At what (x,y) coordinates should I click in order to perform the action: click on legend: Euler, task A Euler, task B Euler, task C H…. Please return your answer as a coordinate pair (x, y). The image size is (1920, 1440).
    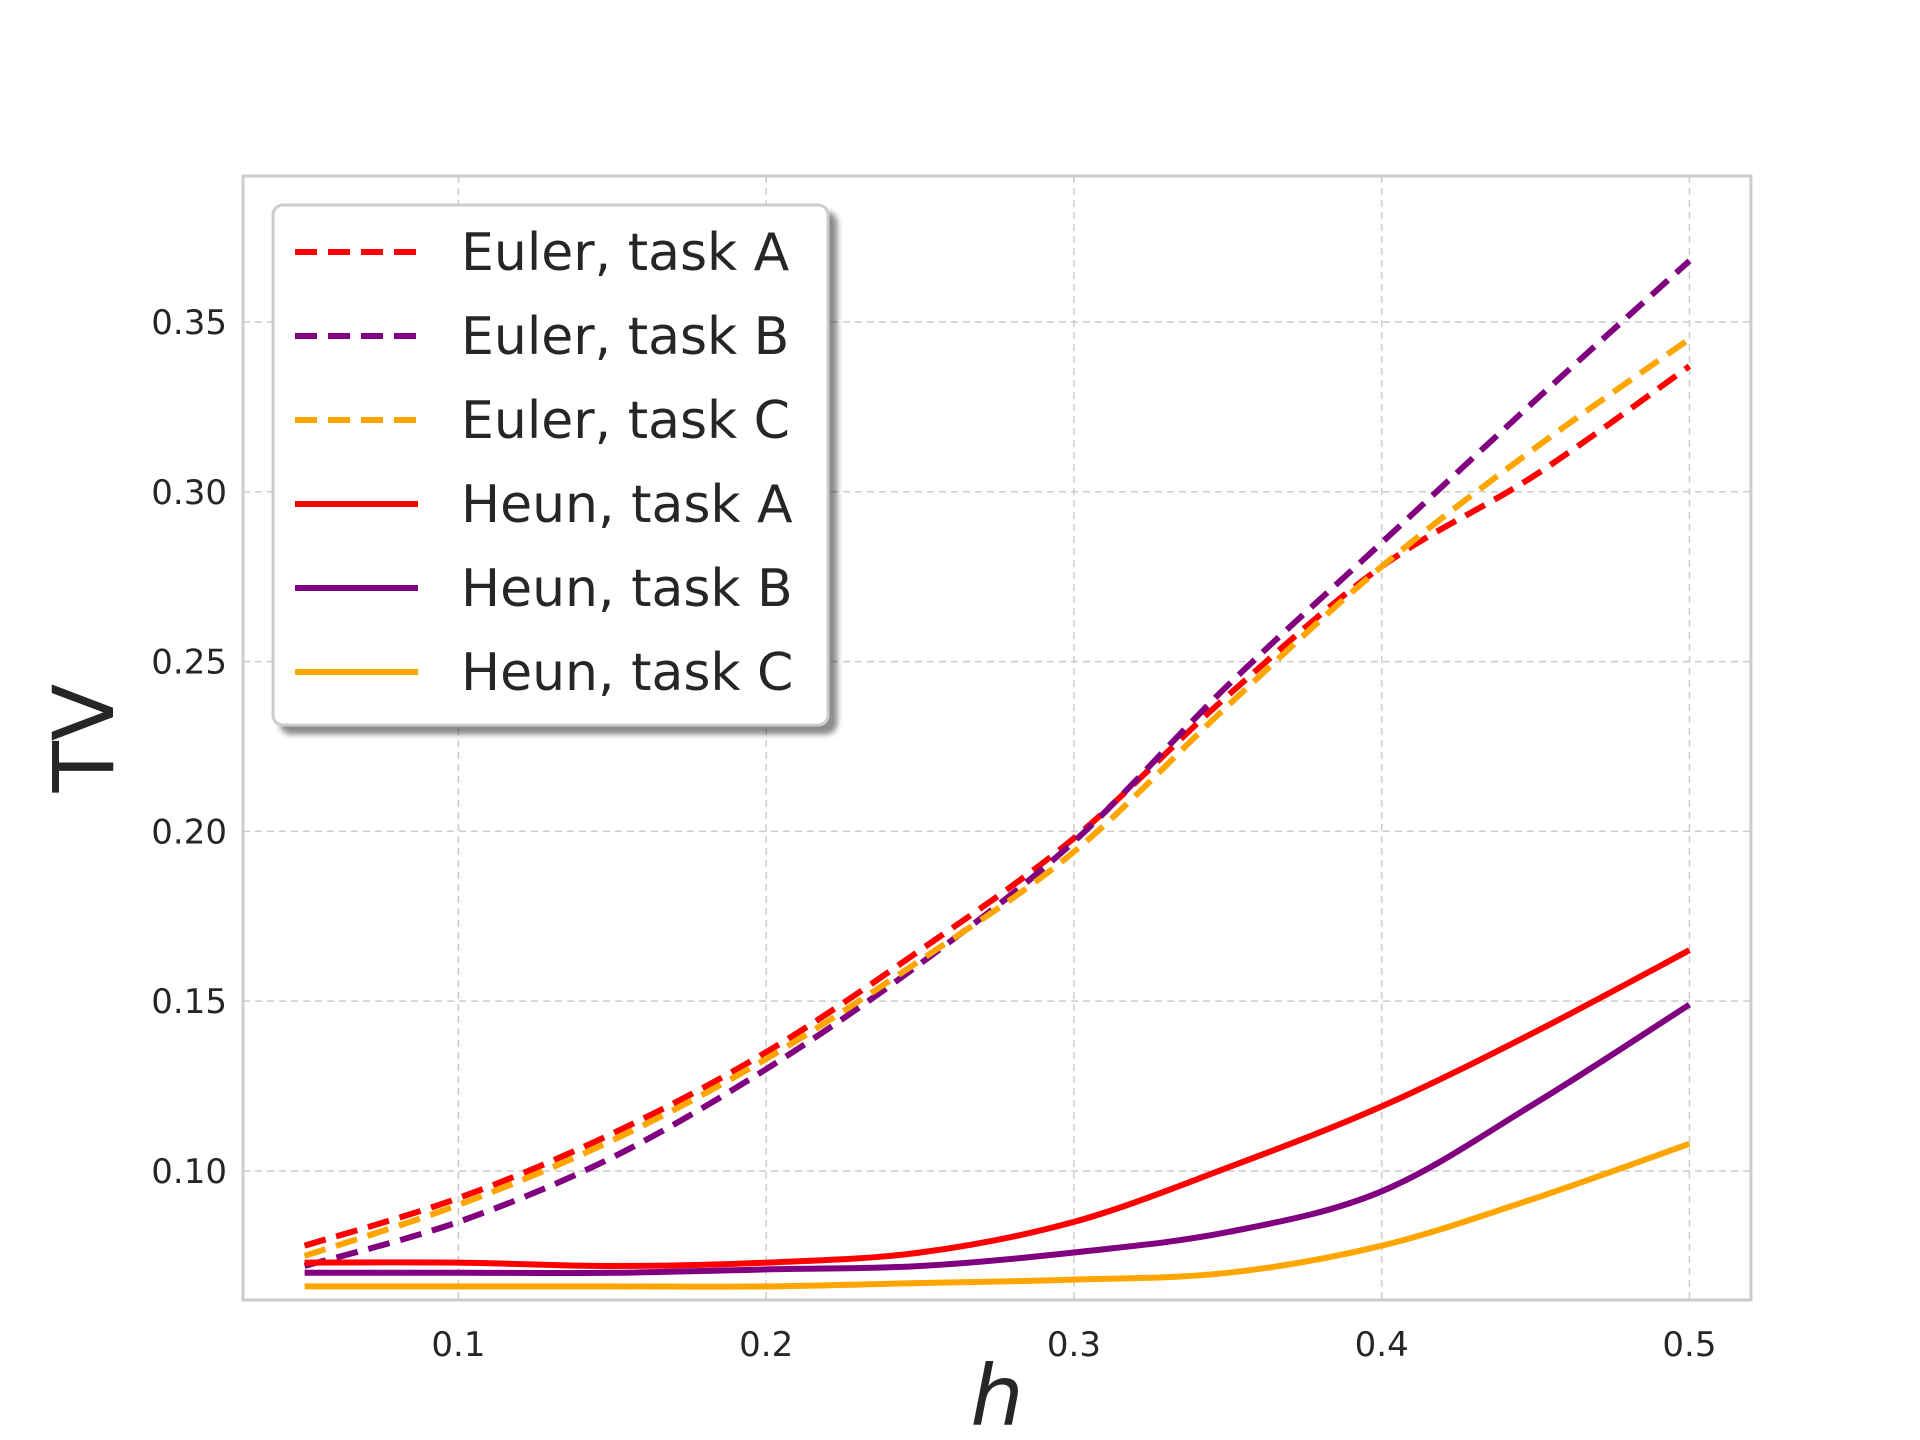
    Looking at the image, I should click on (550, 465).